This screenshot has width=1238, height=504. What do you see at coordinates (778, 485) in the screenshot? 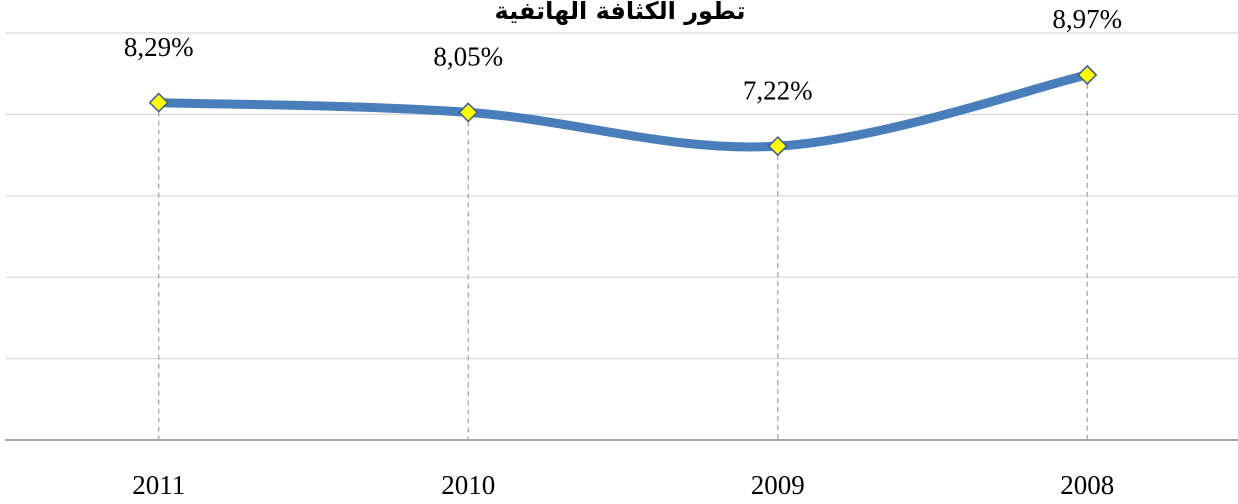
I see `x-tick-label: 2009` at bounding box center [778, 485].